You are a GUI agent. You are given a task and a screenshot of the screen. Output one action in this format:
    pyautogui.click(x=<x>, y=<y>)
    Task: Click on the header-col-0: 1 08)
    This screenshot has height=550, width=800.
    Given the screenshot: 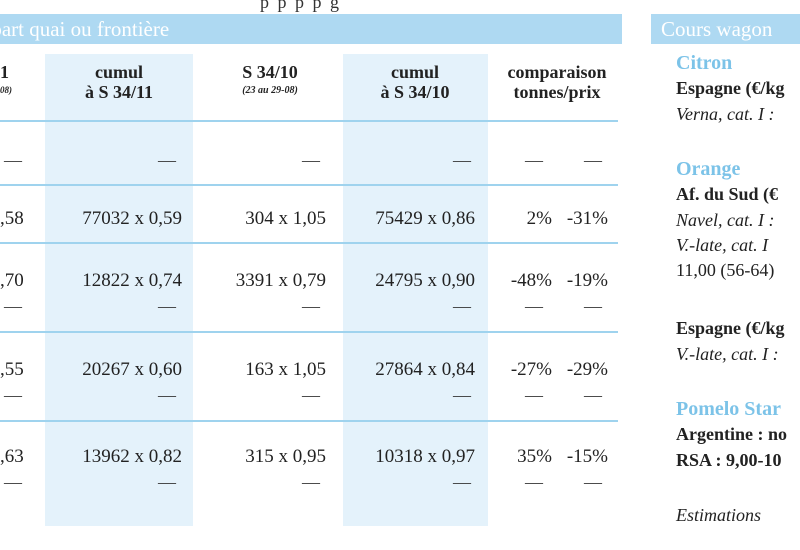 What is the action you would take?
    pyautogui.click(x=6, y=78)
    